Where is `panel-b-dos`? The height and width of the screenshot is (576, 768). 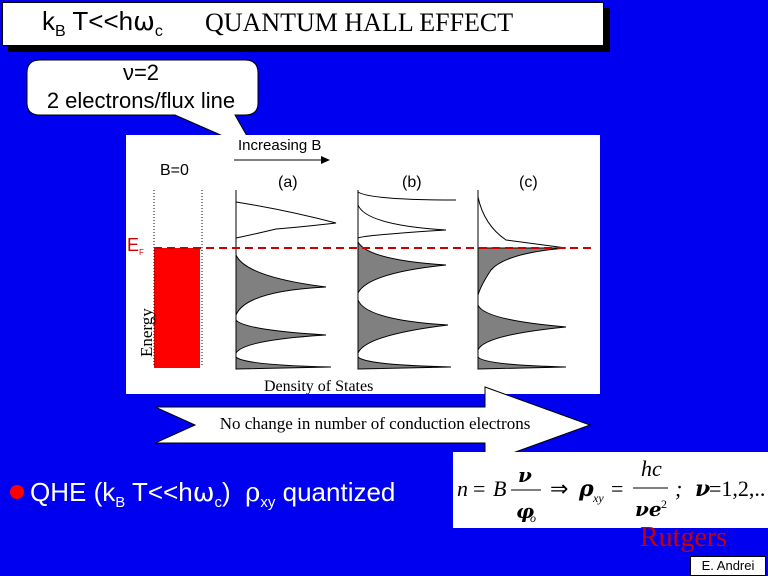
panel-b-dos is located at coordinates (407, 280).